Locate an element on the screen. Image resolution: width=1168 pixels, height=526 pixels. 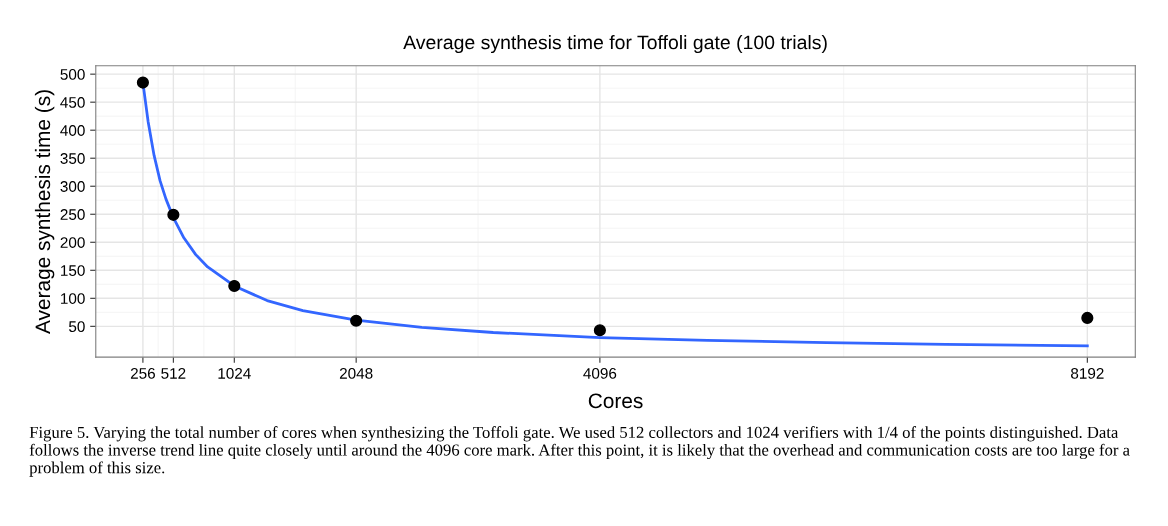
y-tick-label: 400 is located at coordinates (72, 130).